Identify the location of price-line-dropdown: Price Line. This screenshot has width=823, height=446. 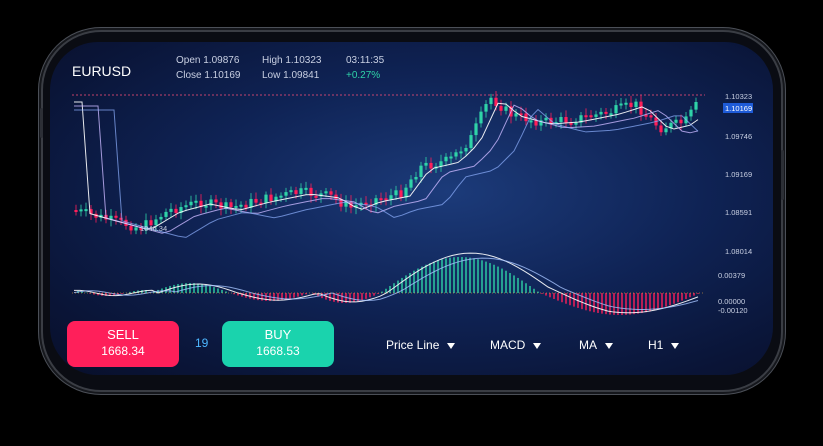
(421, 345).